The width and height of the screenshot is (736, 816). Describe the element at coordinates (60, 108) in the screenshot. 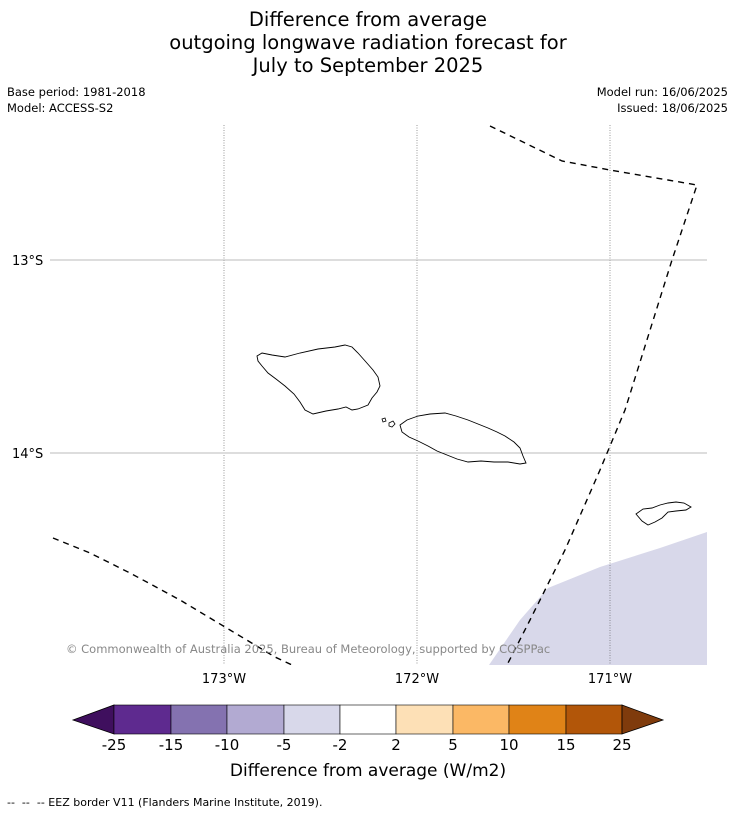

I see `model-name: Model: ACCESS-S2` at that location.